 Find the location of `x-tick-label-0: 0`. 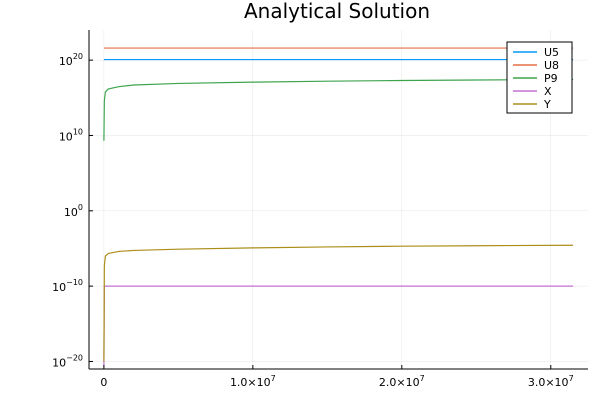

x-tick-label-0: 0 is located at coordinates (103, 382).